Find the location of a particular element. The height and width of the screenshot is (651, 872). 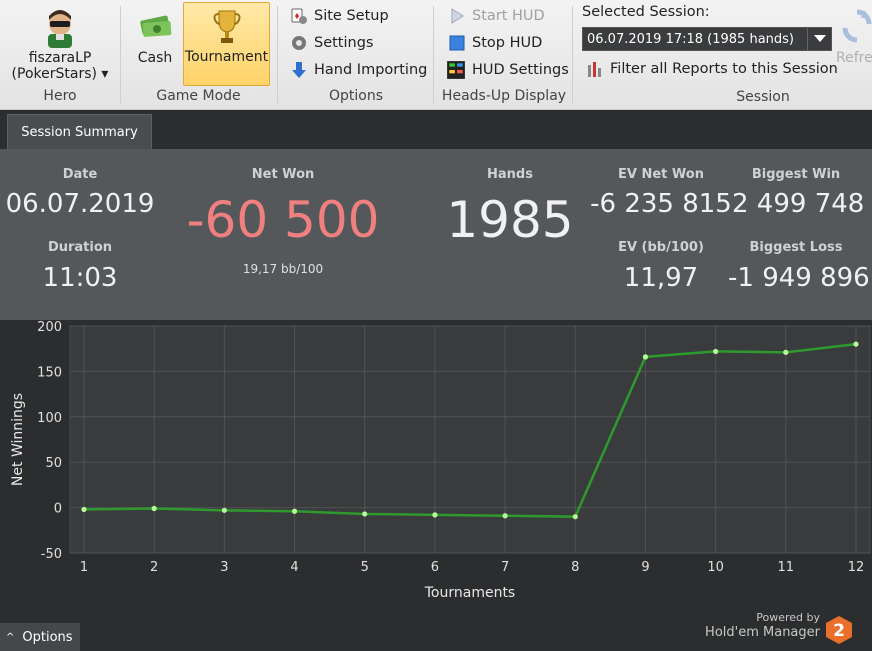

holdem-manager-logo-icon: 2 is located at coordinates (839, 630).